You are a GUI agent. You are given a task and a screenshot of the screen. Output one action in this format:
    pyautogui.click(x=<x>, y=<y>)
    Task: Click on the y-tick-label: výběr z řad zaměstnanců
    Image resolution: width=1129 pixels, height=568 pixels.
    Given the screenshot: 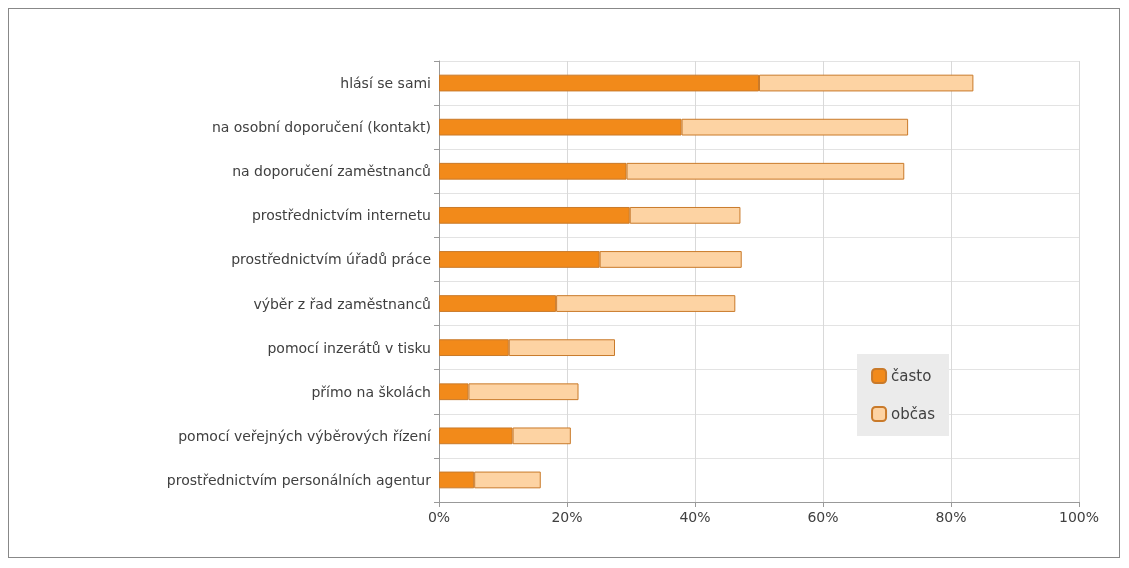 What is the action you would take?
    pyautogui.click(x=342, y=303)
    